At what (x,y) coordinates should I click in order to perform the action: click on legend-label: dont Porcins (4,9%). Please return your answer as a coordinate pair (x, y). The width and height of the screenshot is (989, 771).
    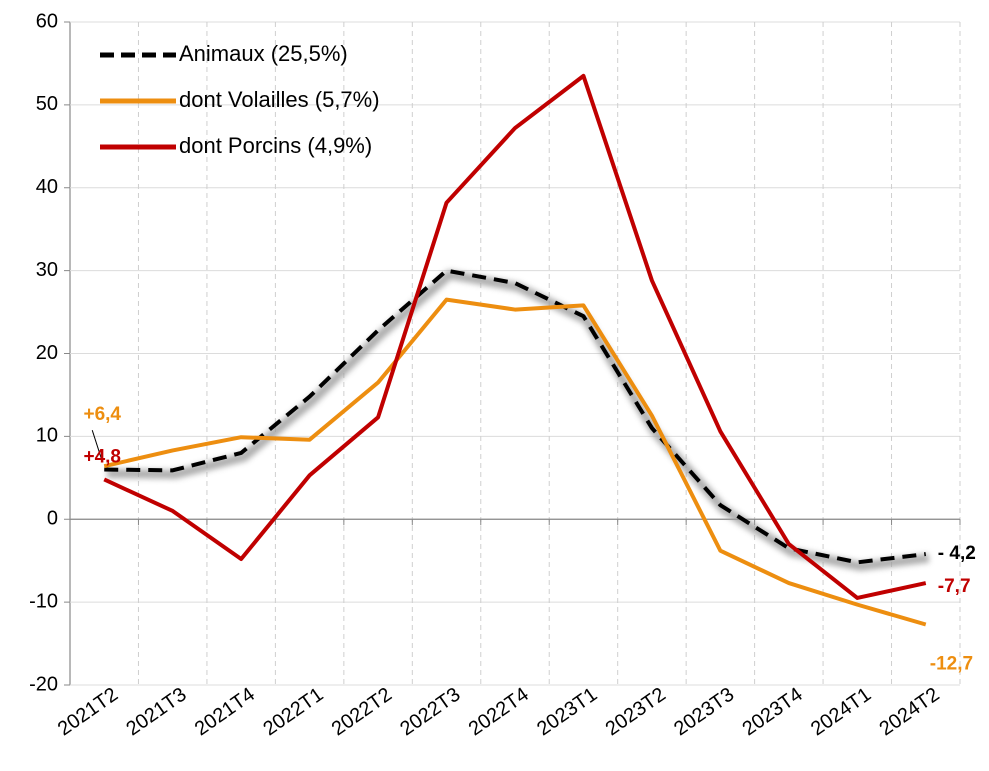
    Looking at the image, I should click on (275, 145).